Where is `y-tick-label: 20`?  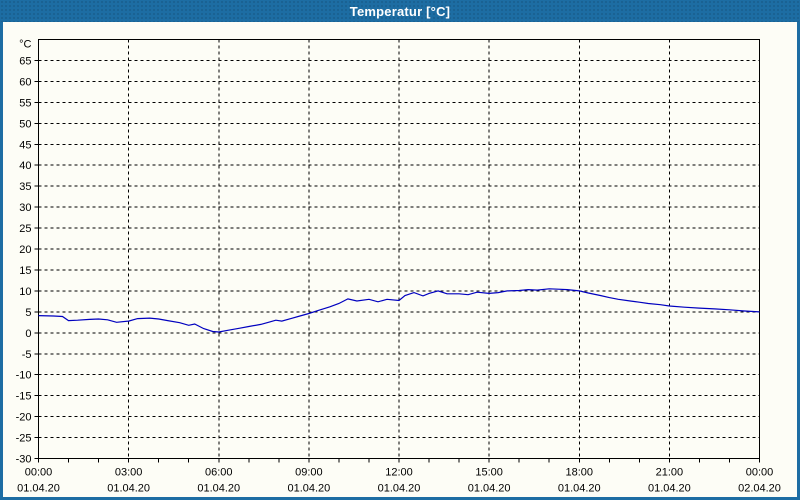 y-tick-label: 20 is located at coordinates (25, 250).